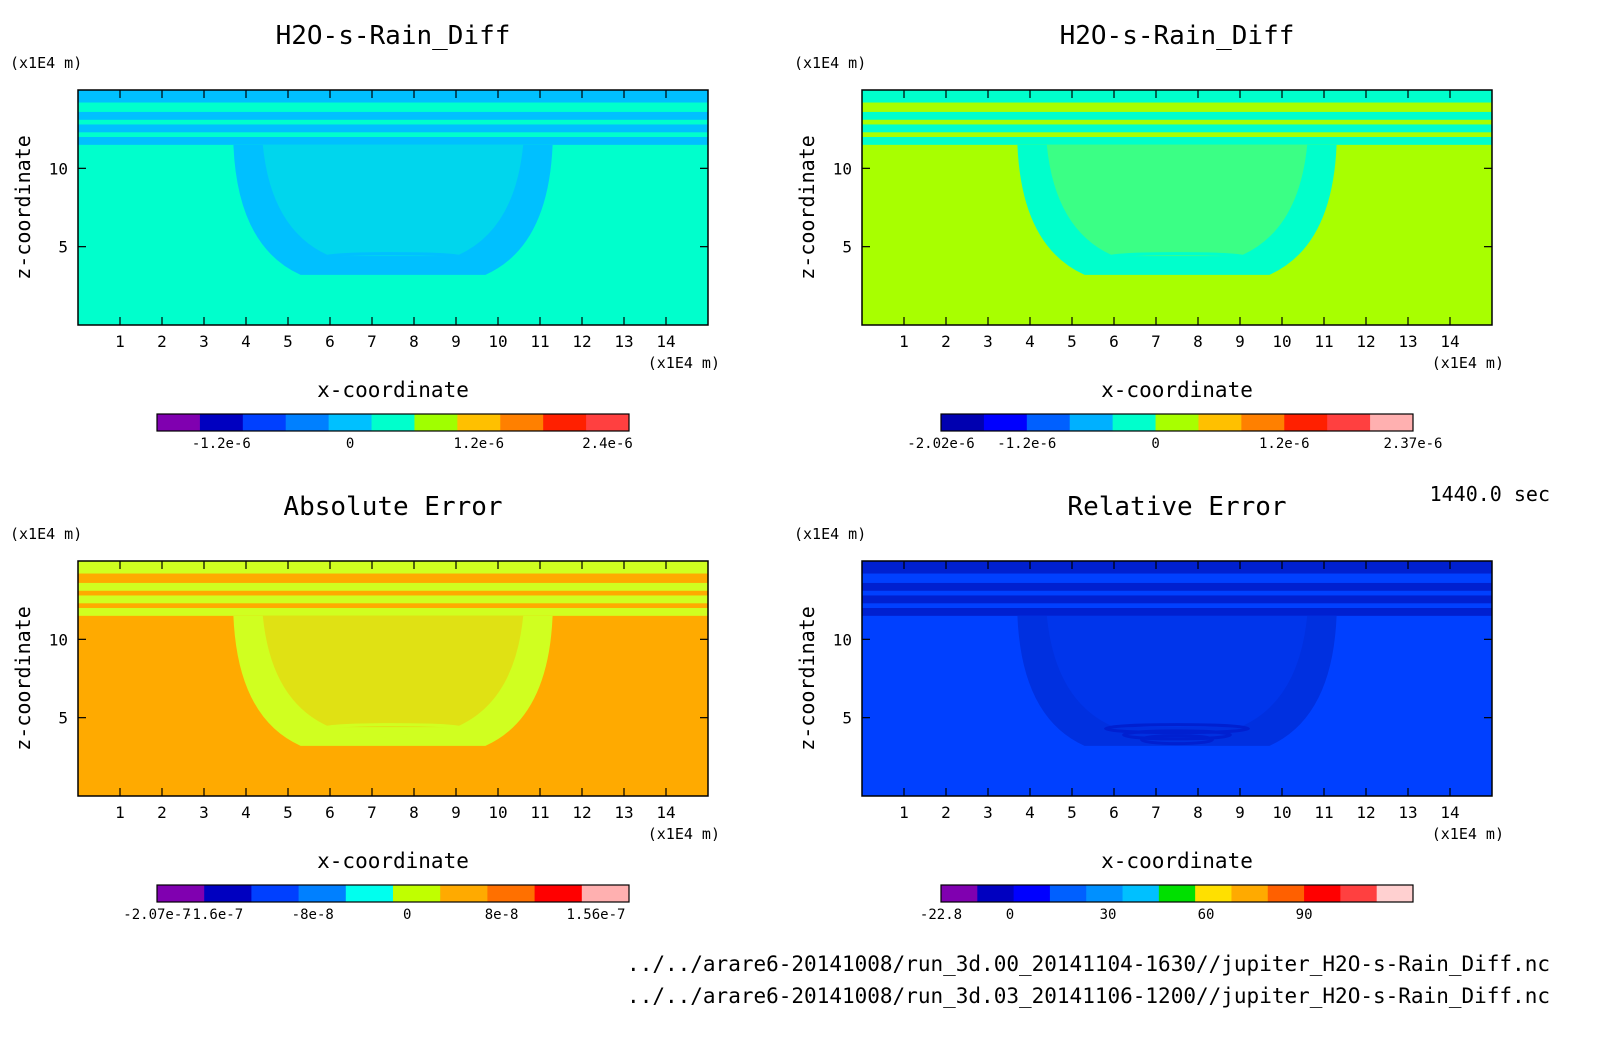 The height and width of the screenshot is (1054, 1604). Describe the element at coordinates (407, 915) in the screenshot. I see `colorbar-tick-label: 0` at that location.